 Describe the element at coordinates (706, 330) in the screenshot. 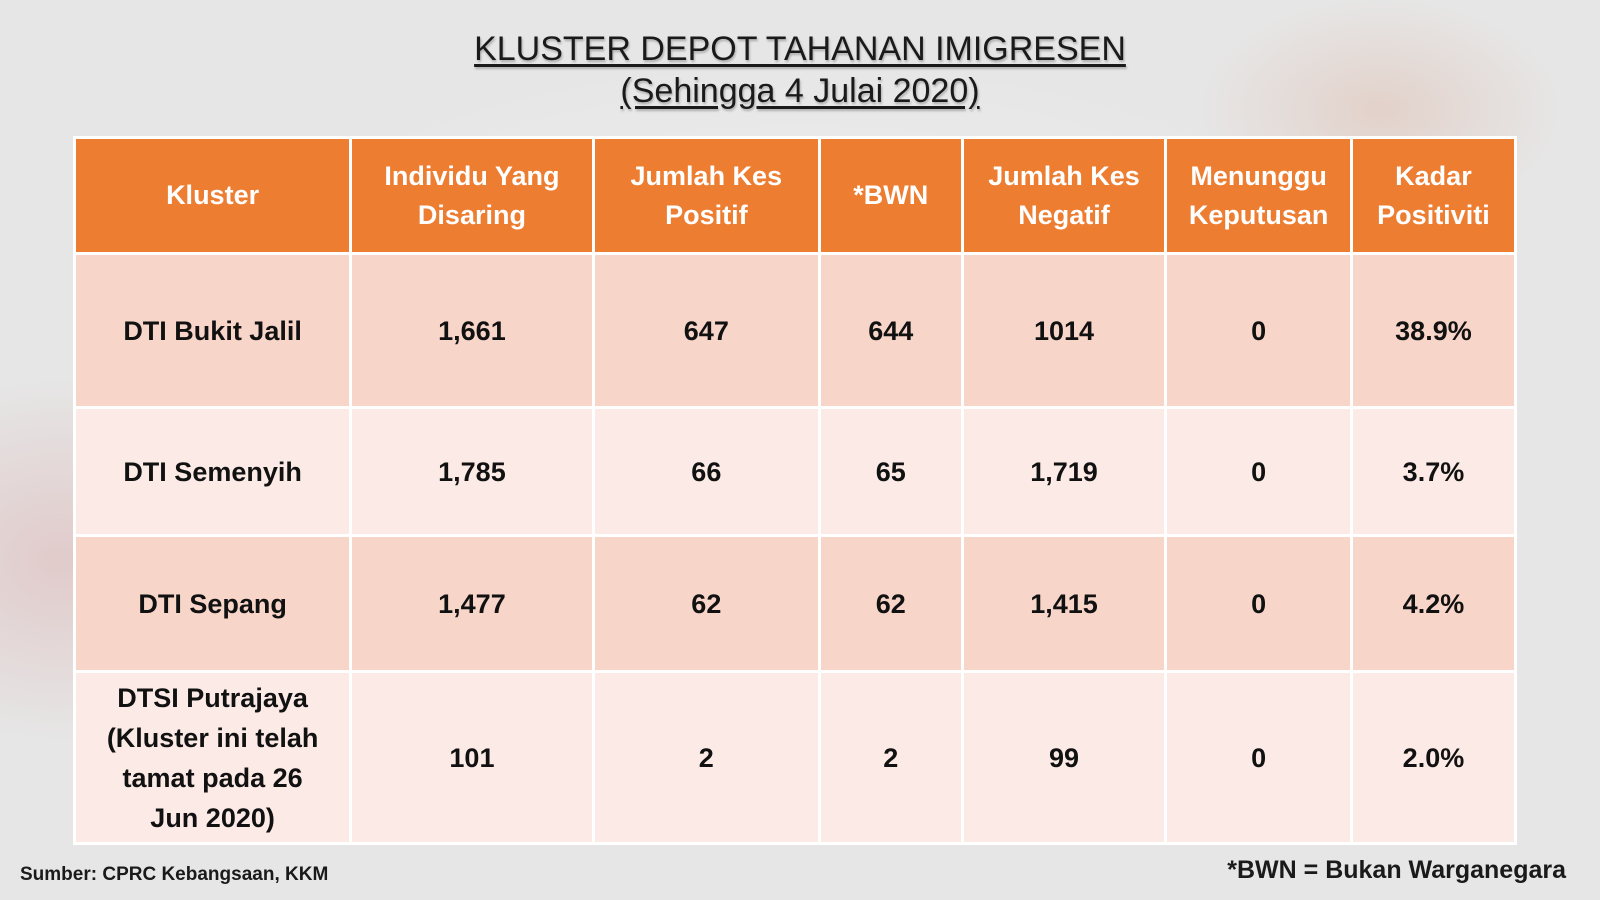

I see `cell-kes-positif: 647` at that location.